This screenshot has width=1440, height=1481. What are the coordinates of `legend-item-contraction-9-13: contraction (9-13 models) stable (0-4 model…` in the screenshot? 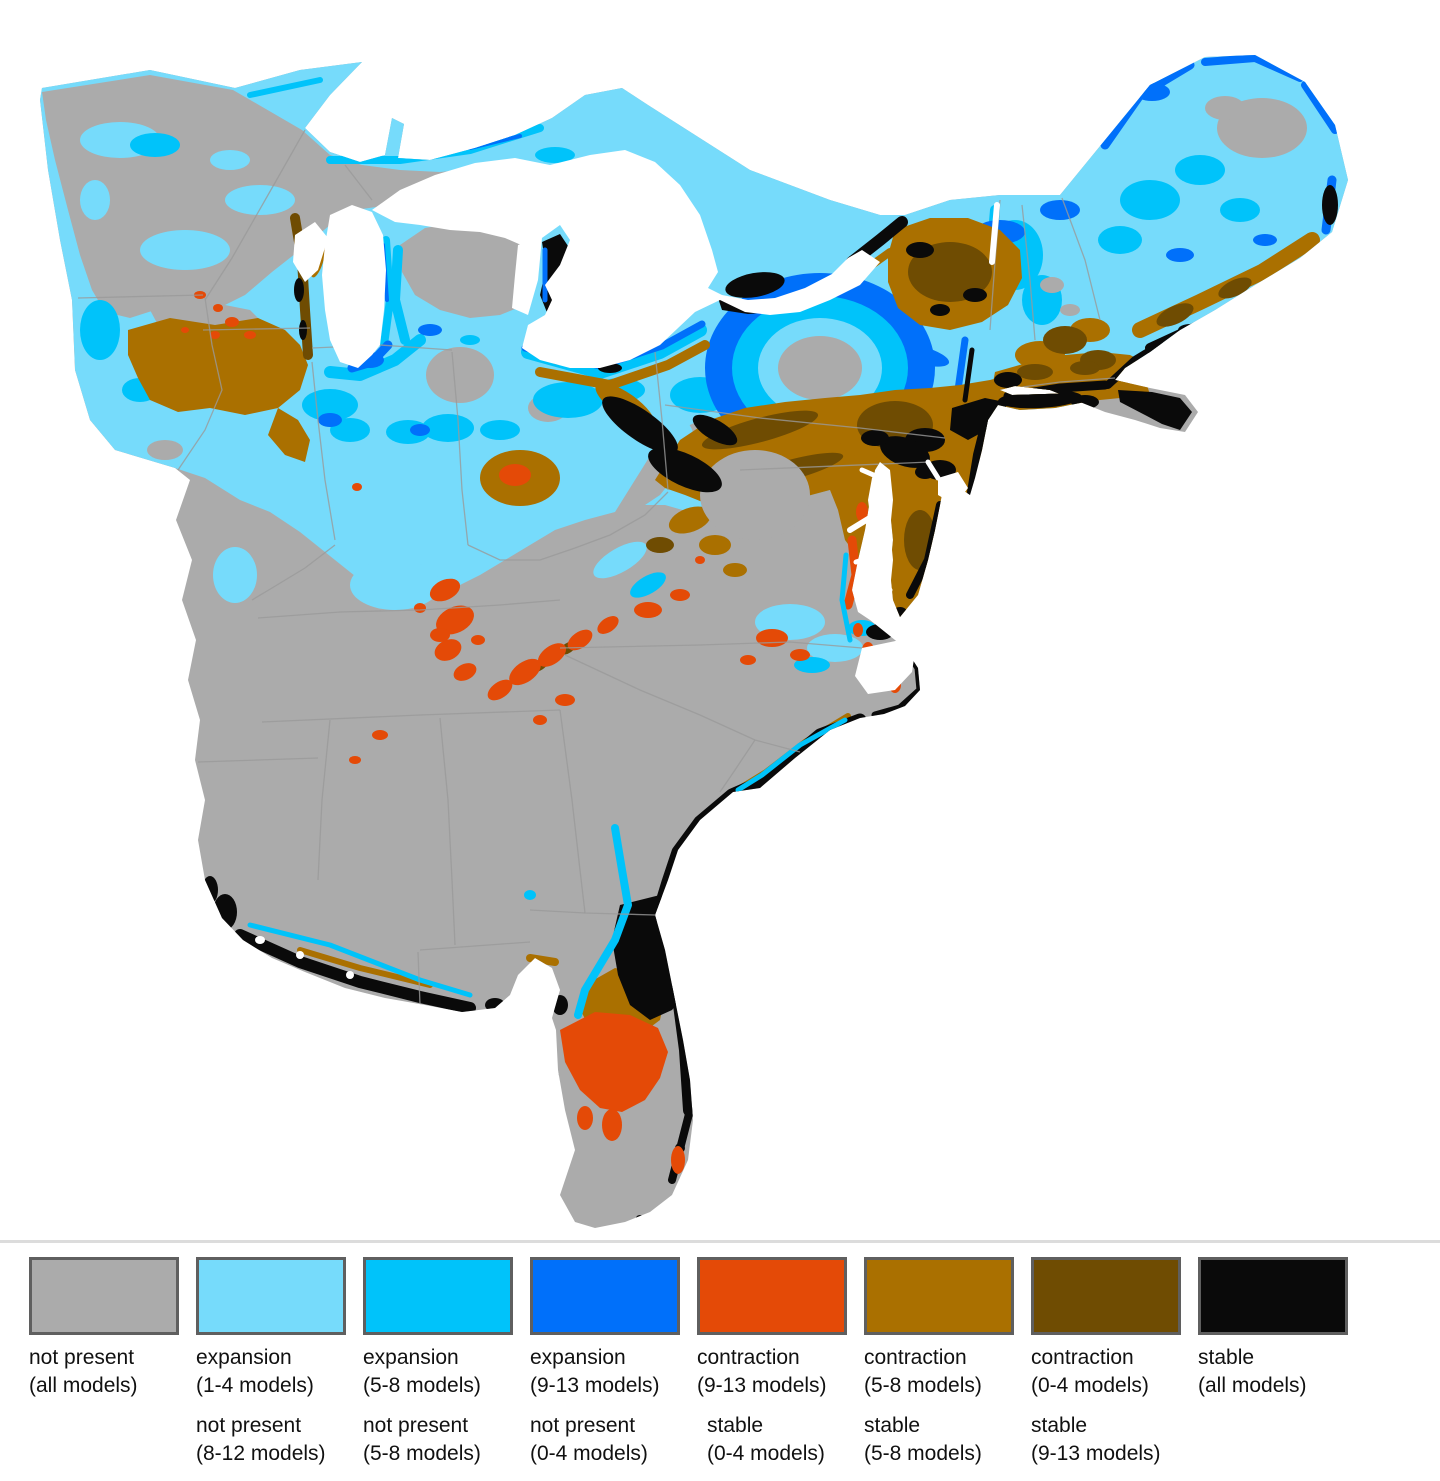 It's located at (772, 1369).